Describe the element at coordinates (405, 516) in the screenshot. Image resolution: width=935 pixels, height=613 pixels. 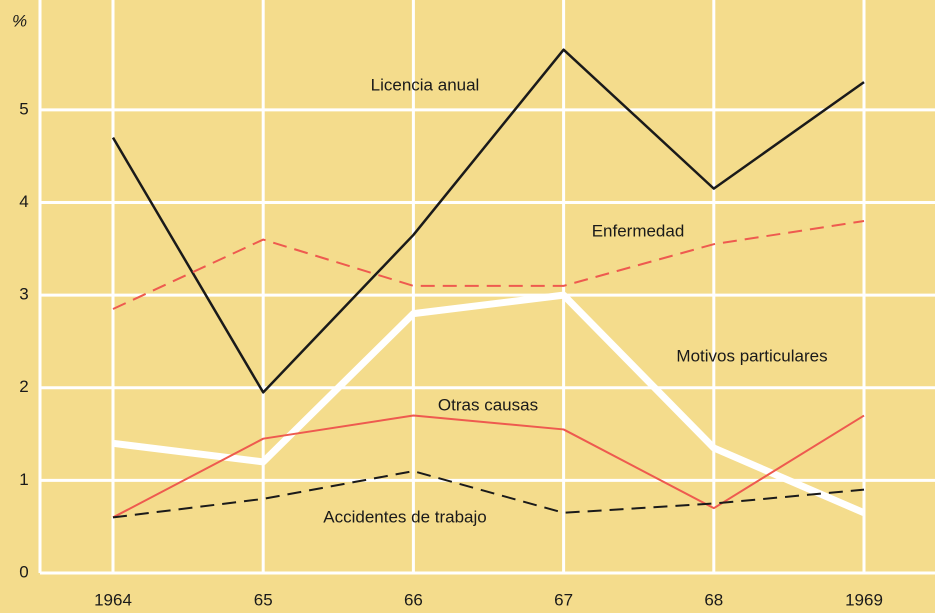
I see `series-label: Accidentes de trabajo` at that location.